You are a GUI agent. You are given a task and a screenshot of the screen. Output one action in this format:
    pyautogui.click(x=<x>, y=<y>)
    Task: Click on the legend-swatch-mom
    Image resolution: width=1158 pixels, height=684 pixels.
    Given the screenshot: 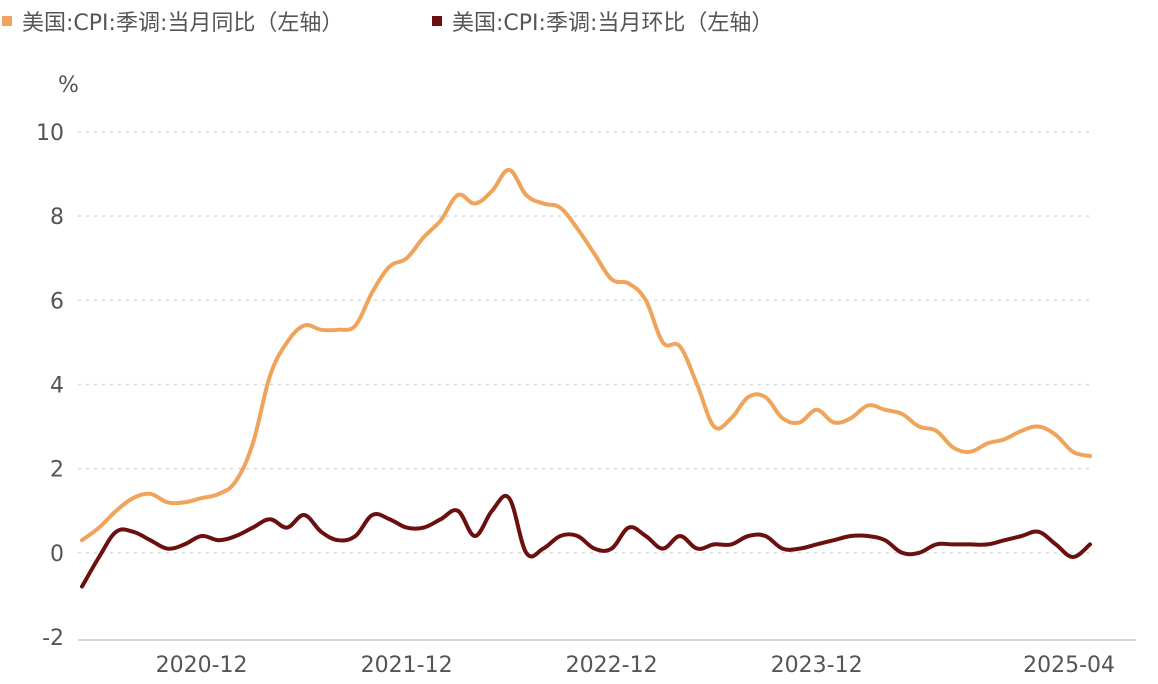 What is the action you would take?
    pyautogui.click(x=437, y=21)
    